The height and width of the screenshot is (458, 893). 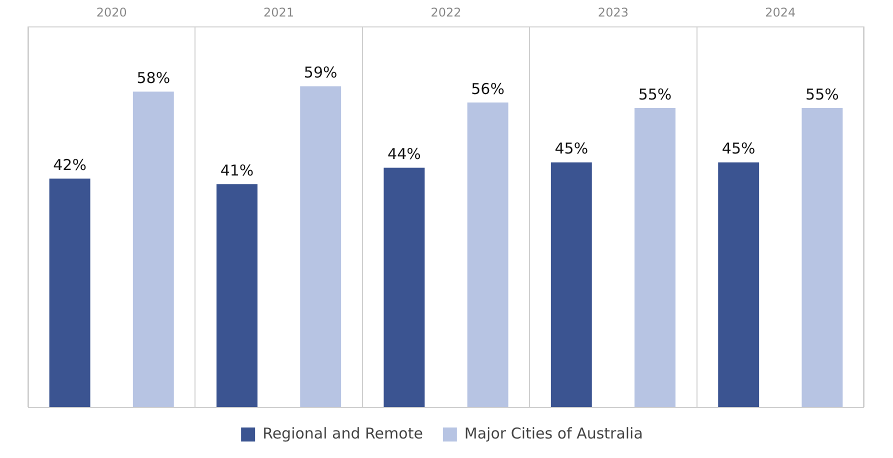 I want to click on x-tick-label: 2022, so click(x=446, y=12).